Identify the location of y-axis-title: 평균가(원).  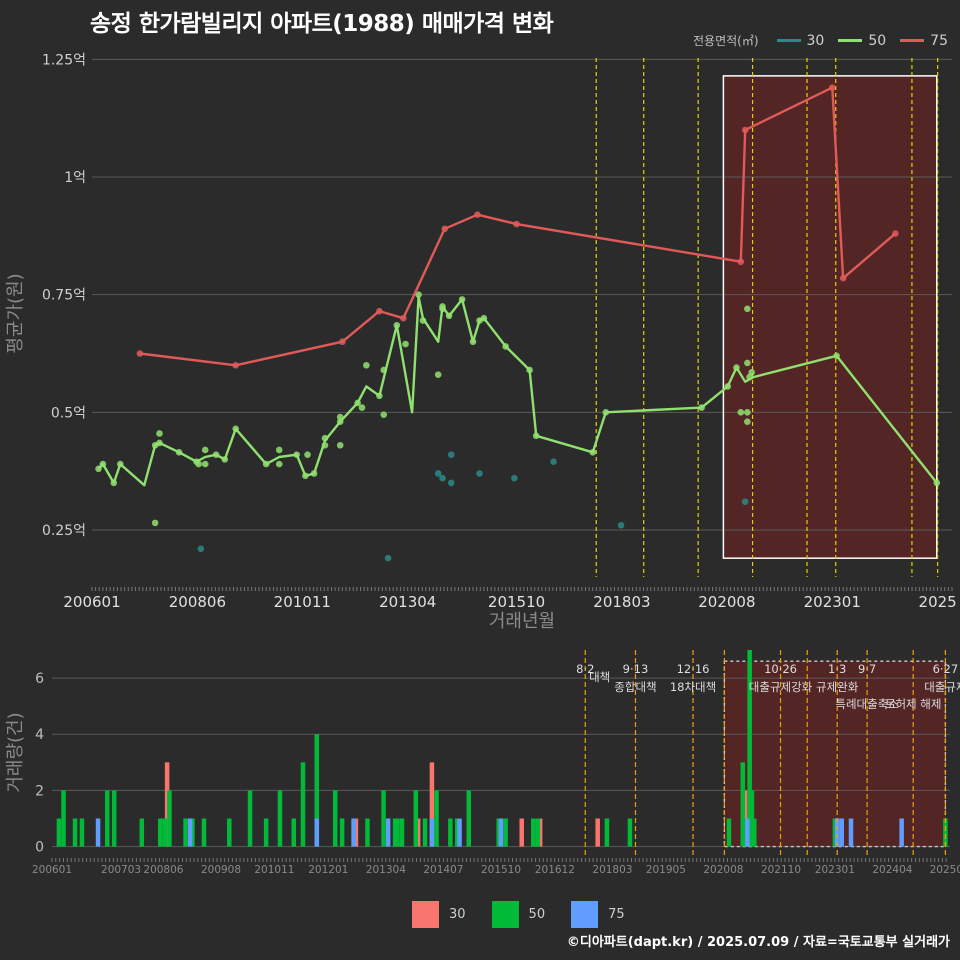
(15, 313).